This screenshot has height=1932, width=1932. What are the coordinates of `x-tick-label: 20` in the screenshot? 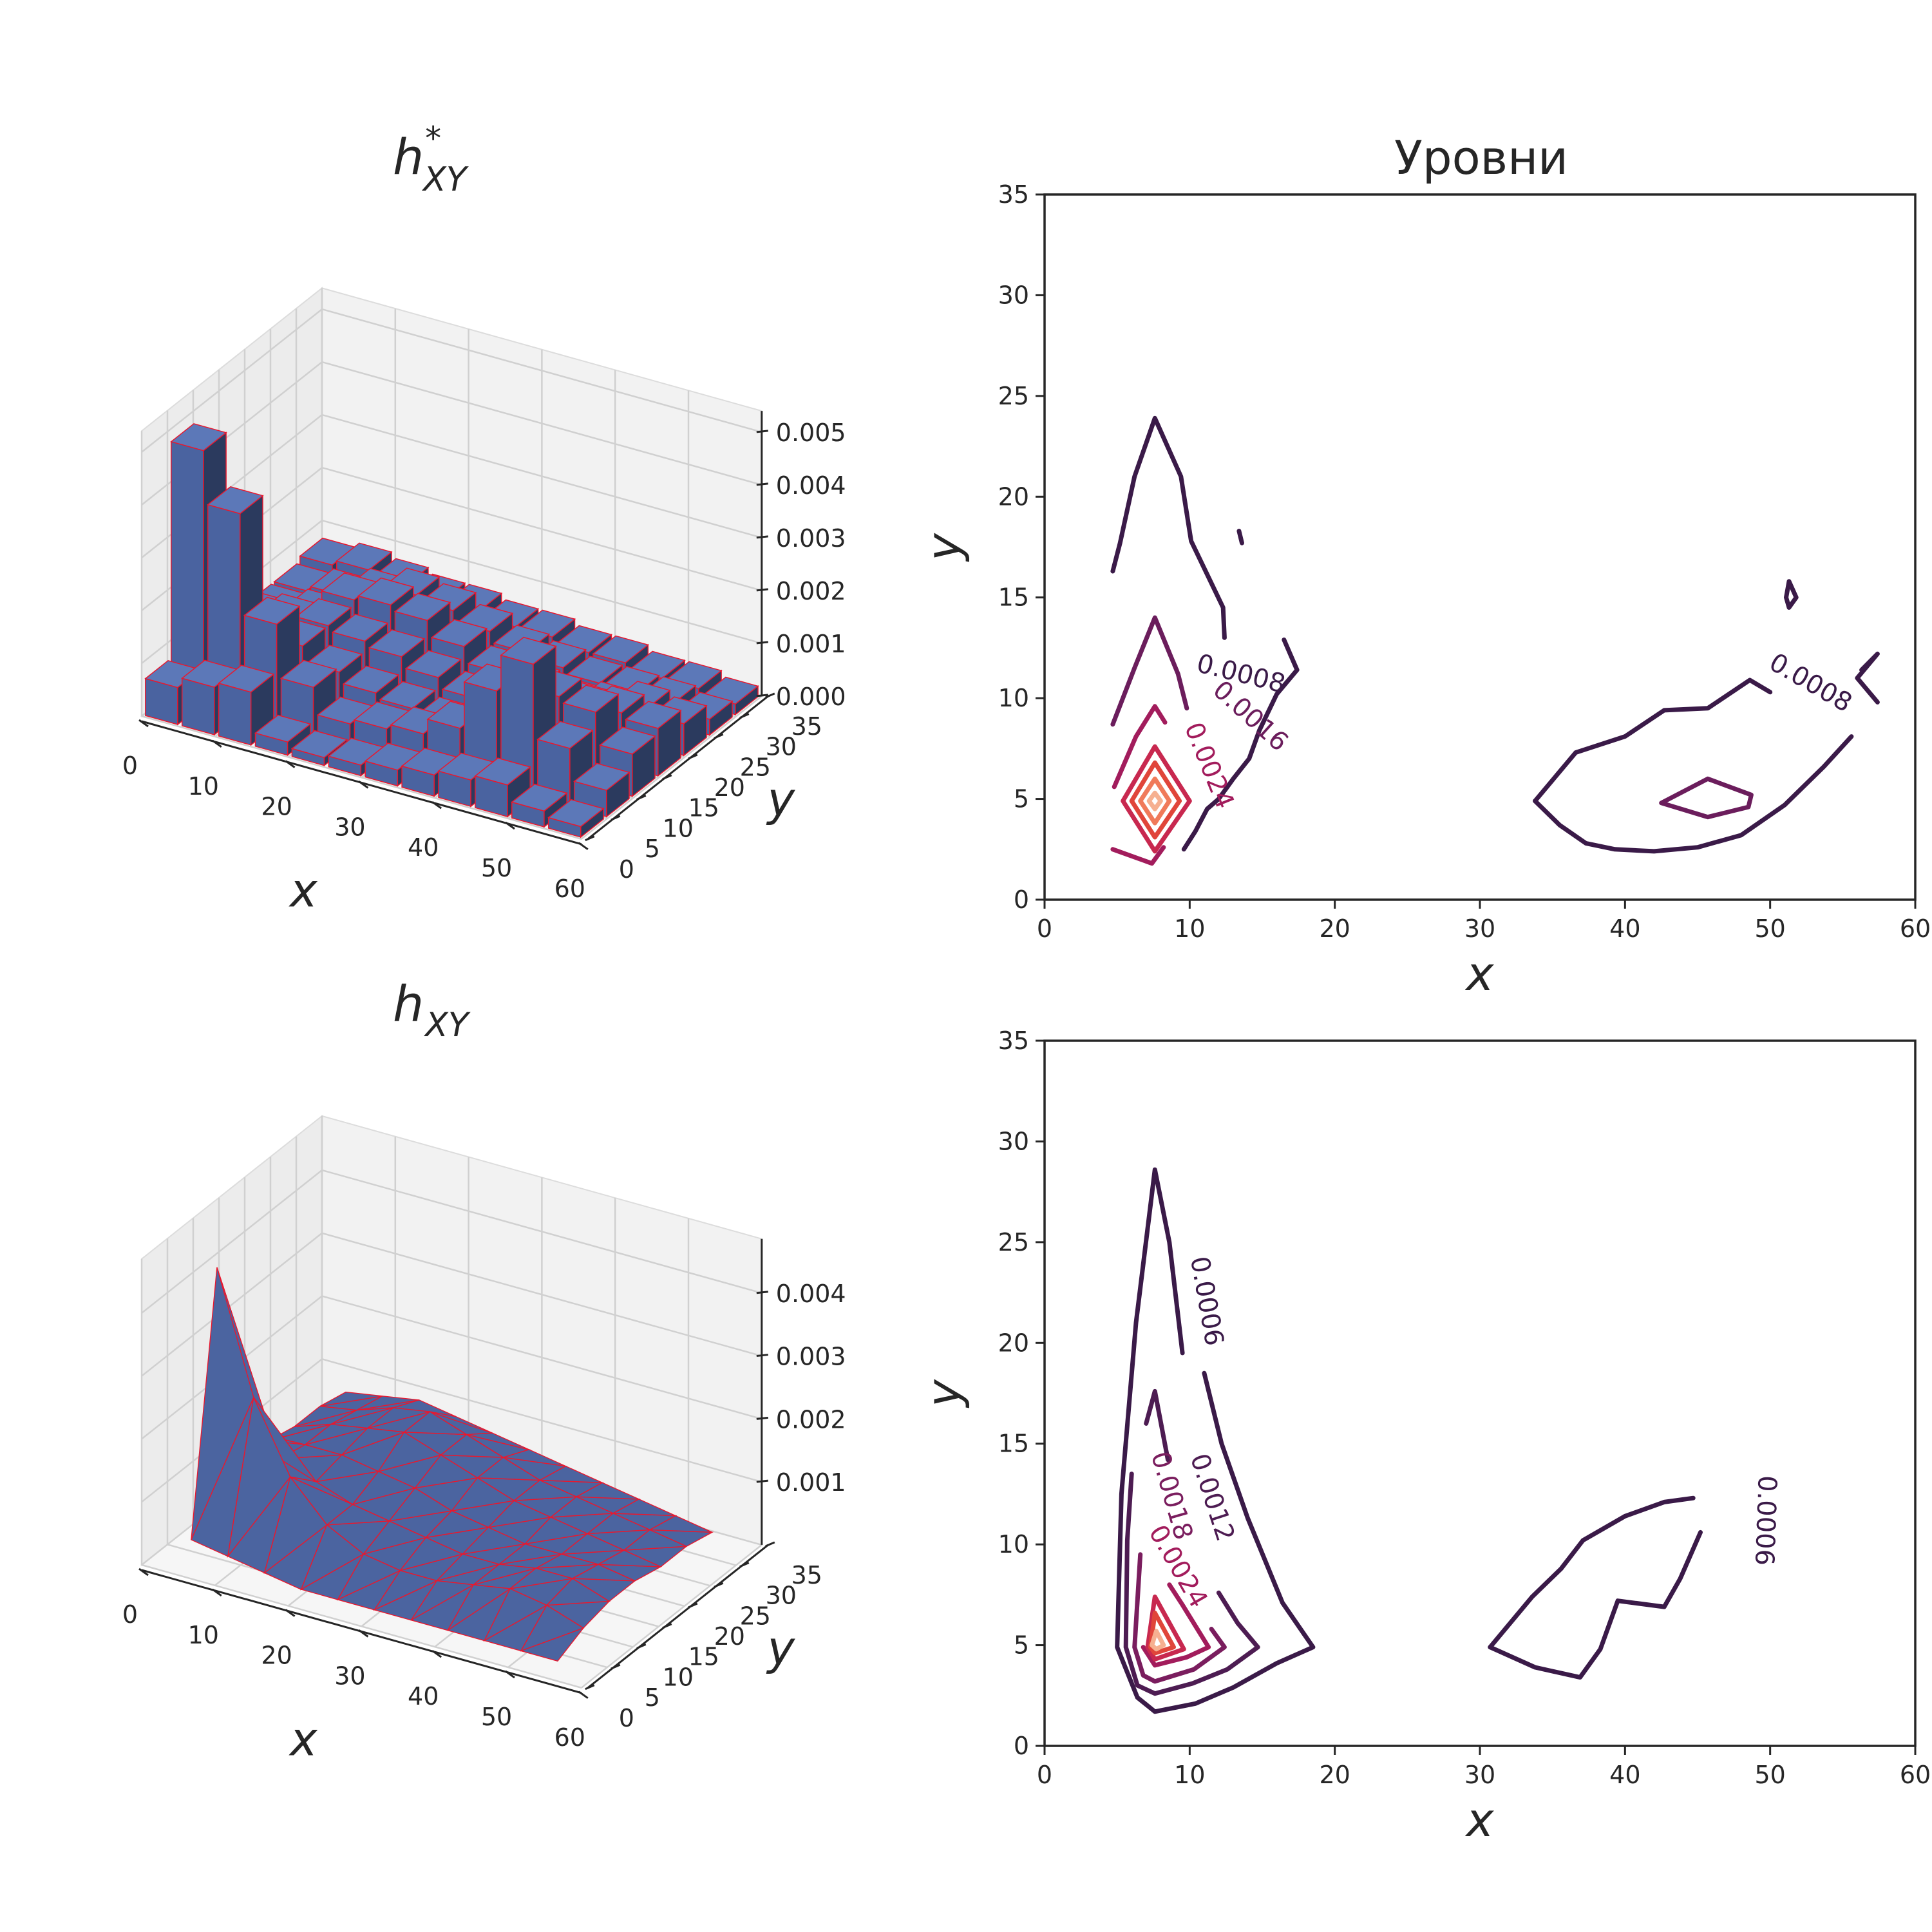 It's located at (277, 807).